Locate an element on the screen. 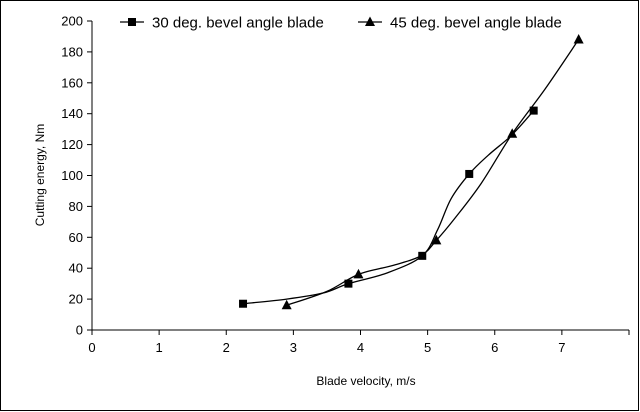 The height and width of the screenshot is (412, 640). y-tick-label: 180 is located at coordinates (72, 51).